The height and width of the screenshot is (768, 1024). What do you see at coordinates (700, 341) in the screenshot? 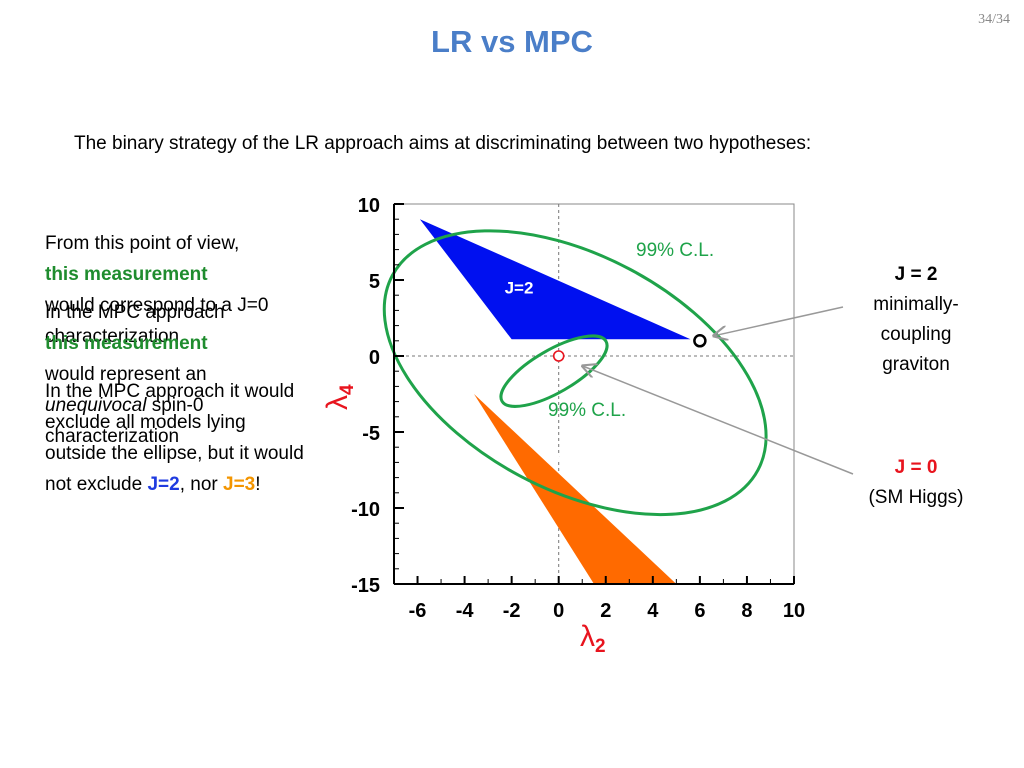
I see `j2-point-marker` at bounding box center [700, 341].